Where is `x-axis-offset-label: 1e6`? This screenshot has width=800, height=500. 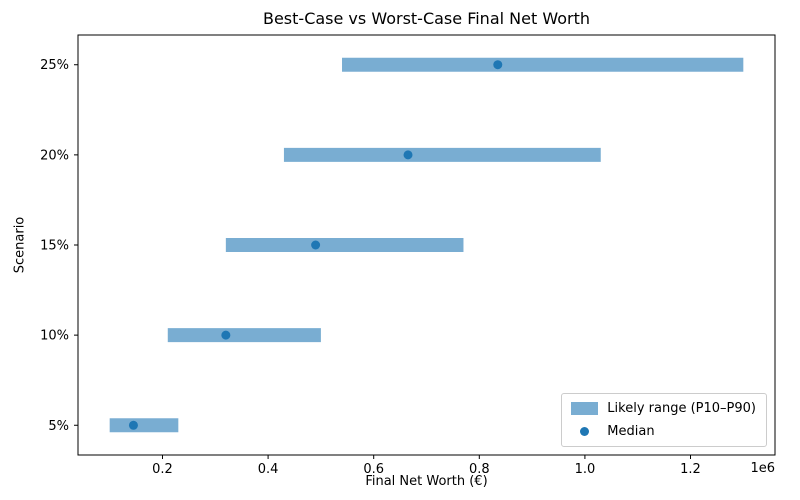 x-axis-offset-label: 1e6 is located at coordinates (762, 468).